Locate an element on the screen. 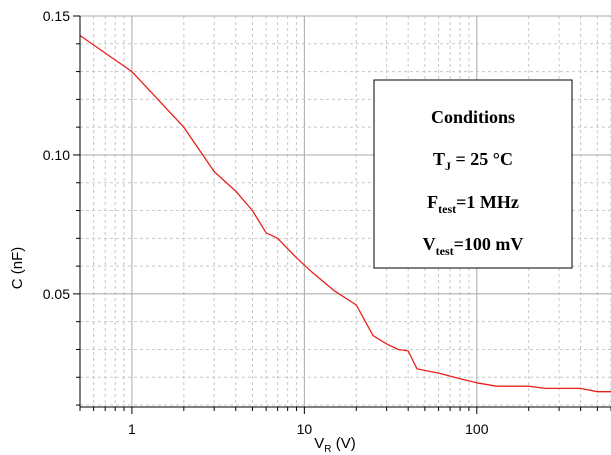 The width and height of the screenshot is (611, 455). legend-frequency: Ftest=1 MHz is located at coordinates (473, 204).